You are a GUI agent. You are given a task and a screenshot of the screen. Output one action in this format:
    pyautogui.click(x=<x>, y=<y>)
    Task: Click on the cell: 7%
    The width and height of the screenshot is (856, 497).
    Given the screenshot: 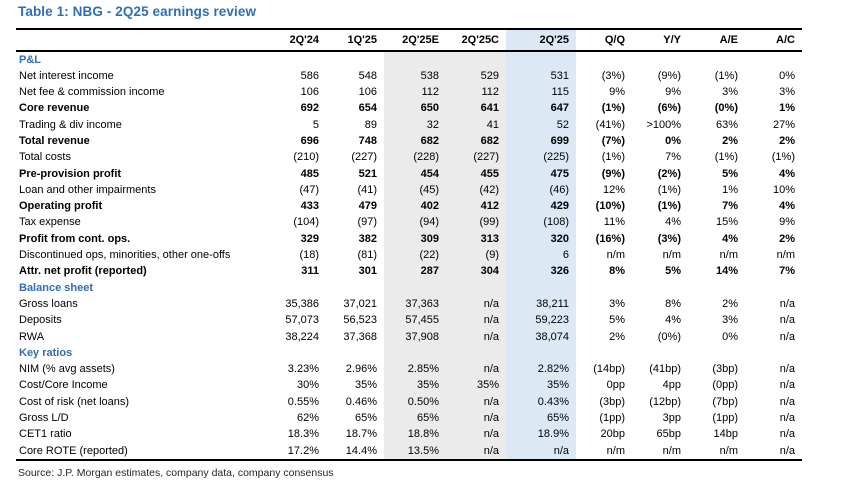 What is the action you would take?
    pyautogui.click(x=730, y=206)
    